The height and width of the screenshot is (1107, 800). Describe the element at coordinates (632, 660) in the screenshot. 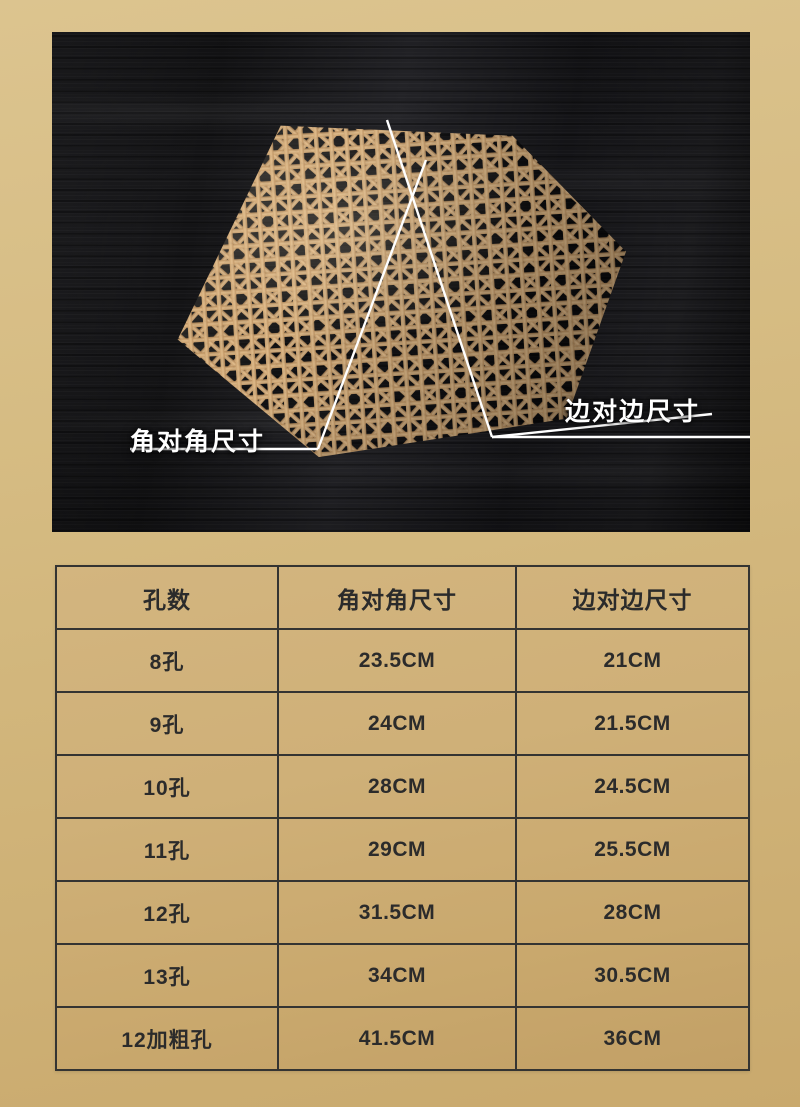

I see `cell-side-to-side: 21CM` at that location.